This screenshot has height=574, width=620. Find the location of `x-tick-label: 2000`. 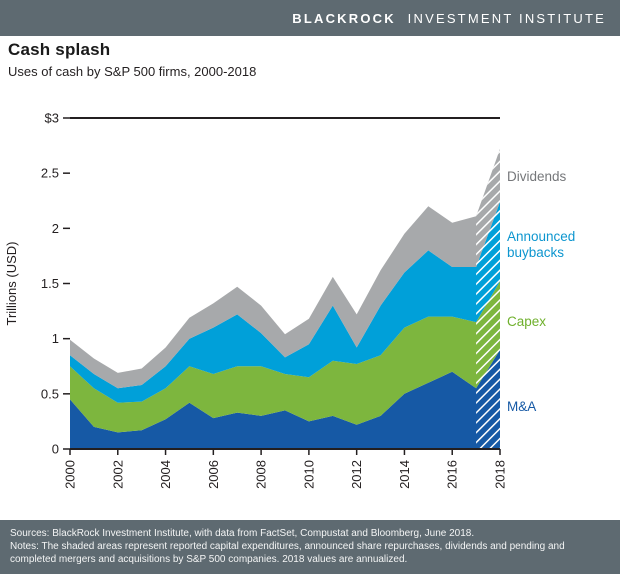

x-tick-label: 2000 is located at coordinates (70, 474).